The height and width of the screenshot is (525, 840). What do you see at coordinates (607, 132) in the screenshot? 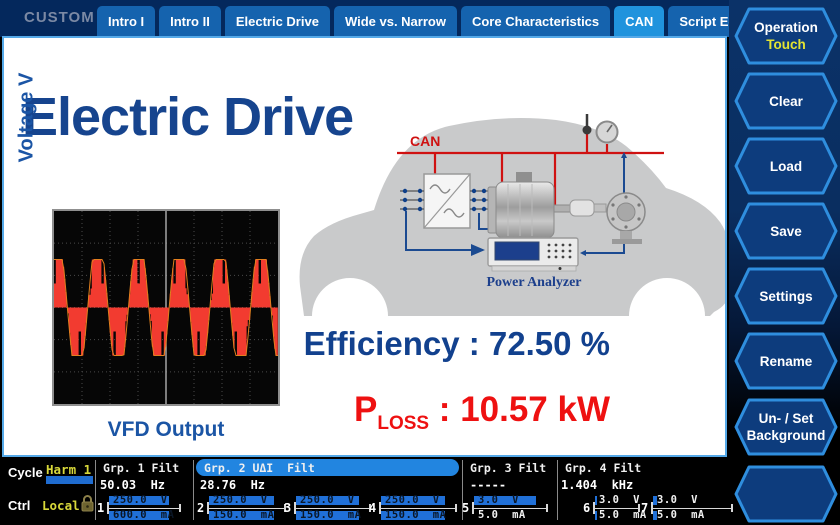
I see `gauge-icon` at bounding box center [607, 132].